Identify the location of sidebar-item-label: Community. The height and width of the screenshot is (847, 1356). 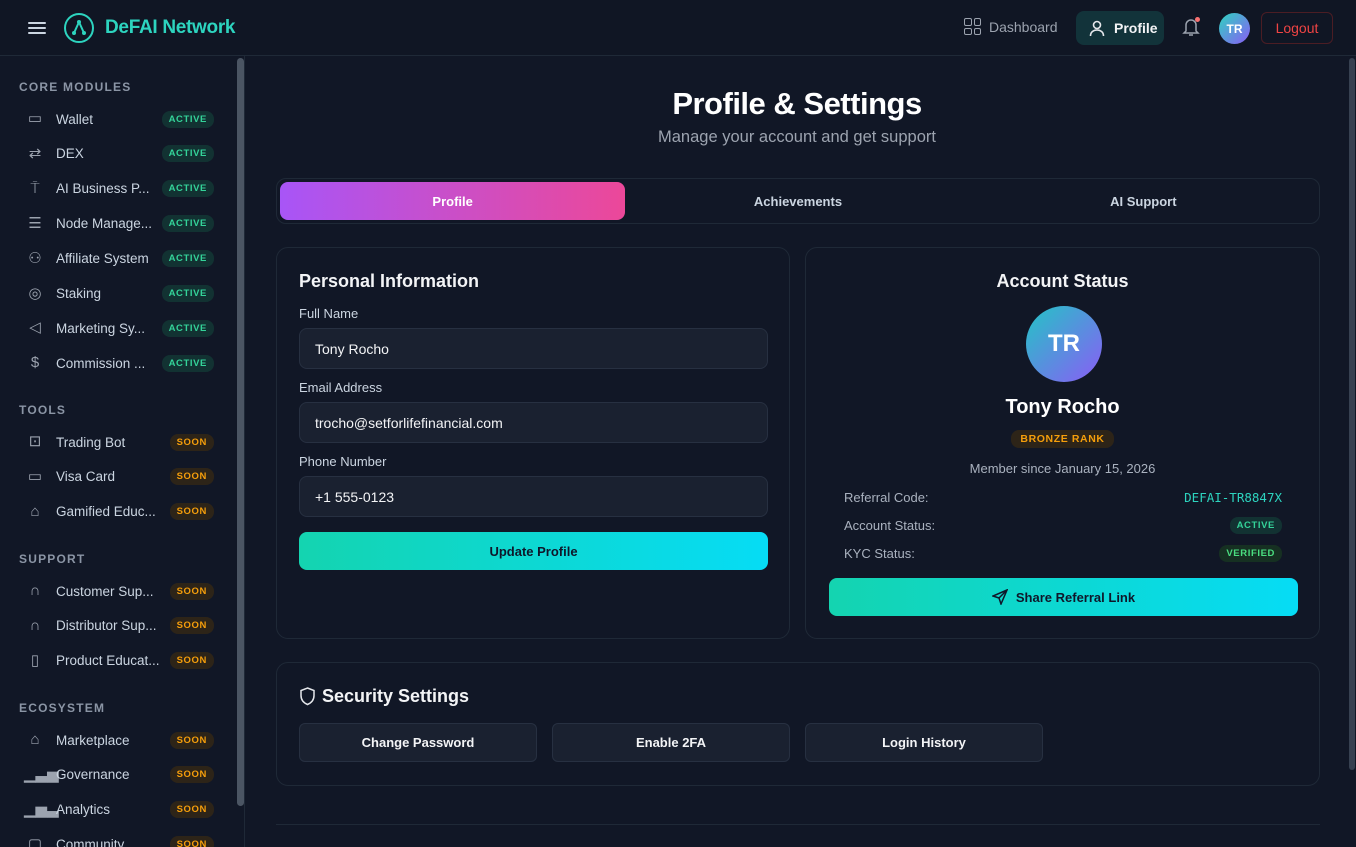
(90, 842).